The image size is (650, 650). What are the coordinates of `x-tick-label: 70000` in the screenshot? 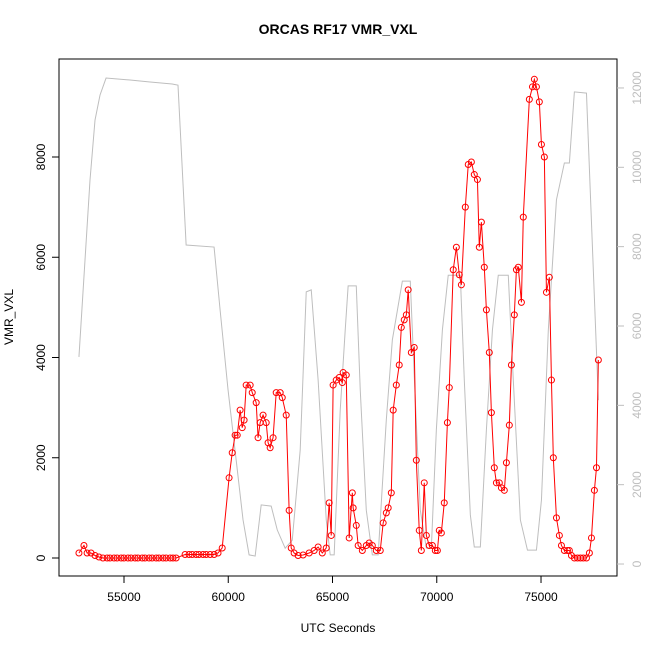 It's located at (437, 597).